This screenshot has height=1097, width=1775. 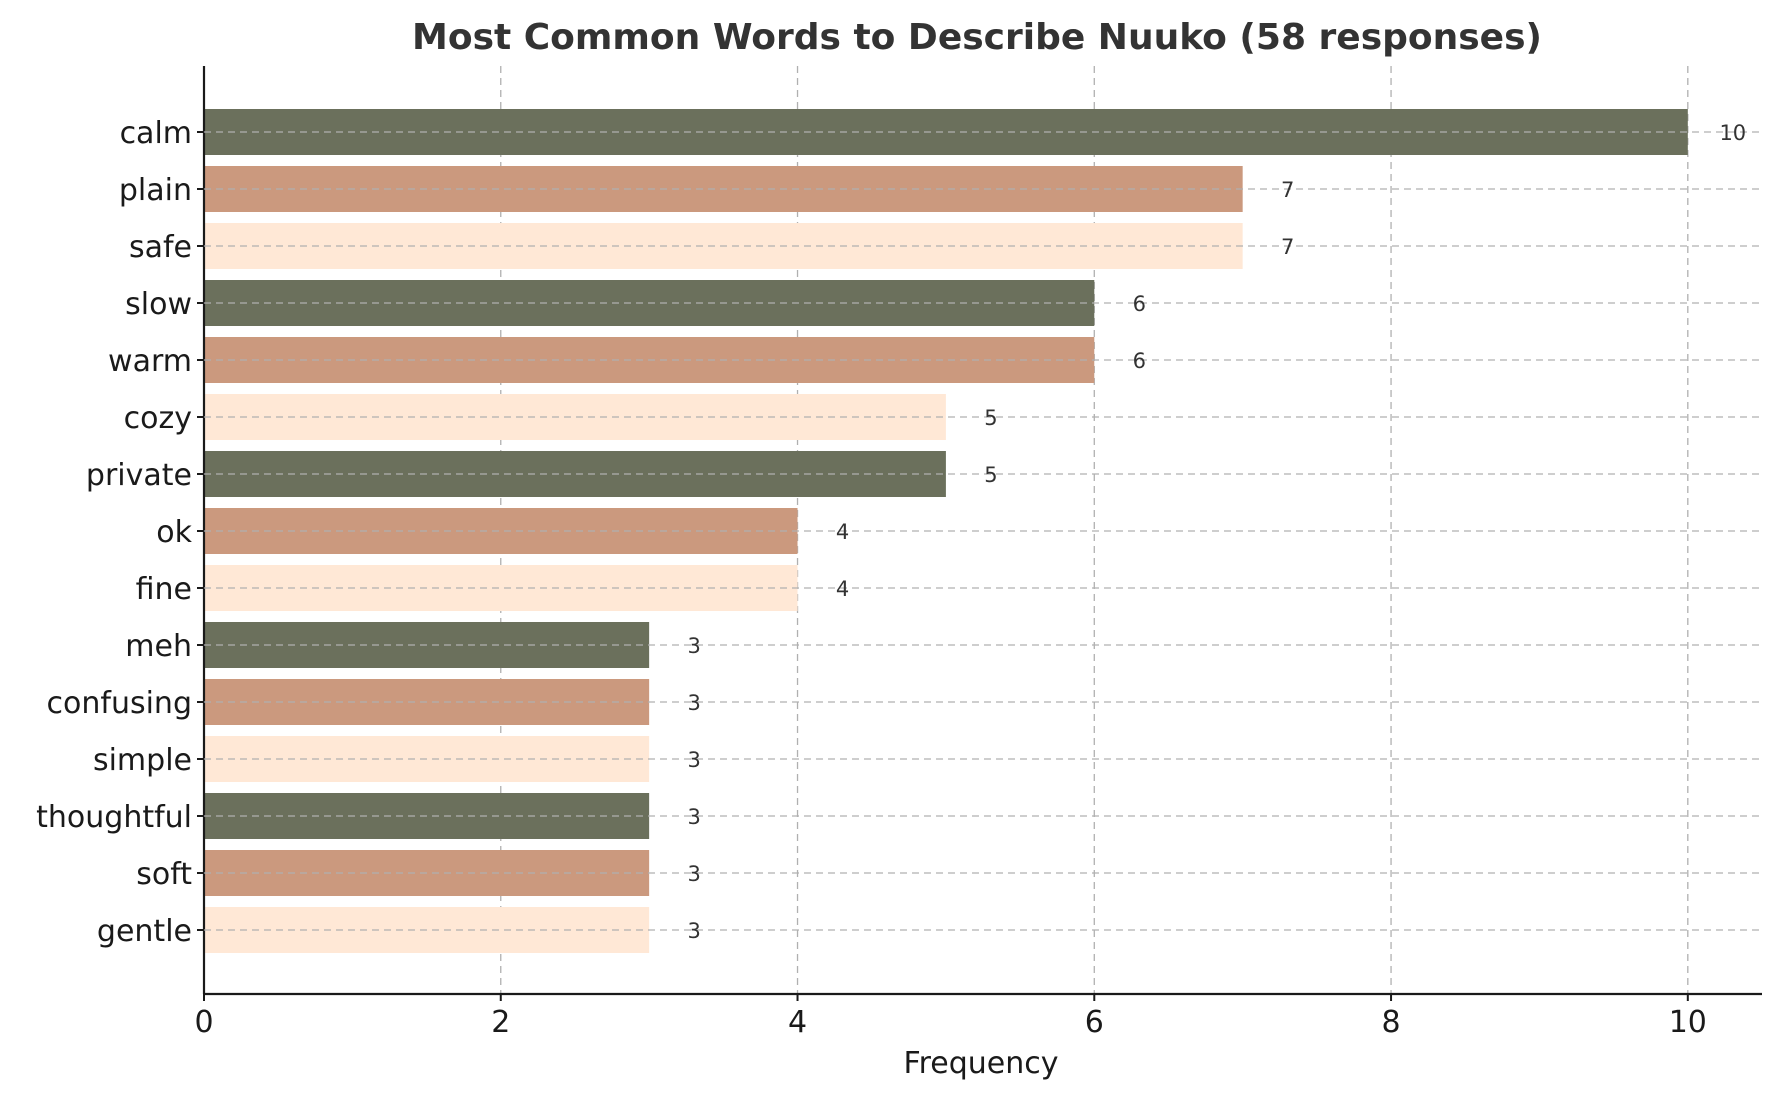 I want to click on category-label-gentle: gentle, so click(x=144, y=931).